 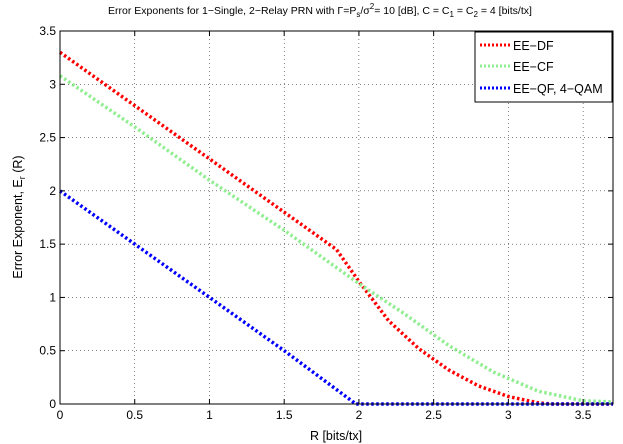 What do you see at coordinates (47, 31) in the screenshot?
I see `y-tick-label: 3.5` at bounding box center [47, 31].